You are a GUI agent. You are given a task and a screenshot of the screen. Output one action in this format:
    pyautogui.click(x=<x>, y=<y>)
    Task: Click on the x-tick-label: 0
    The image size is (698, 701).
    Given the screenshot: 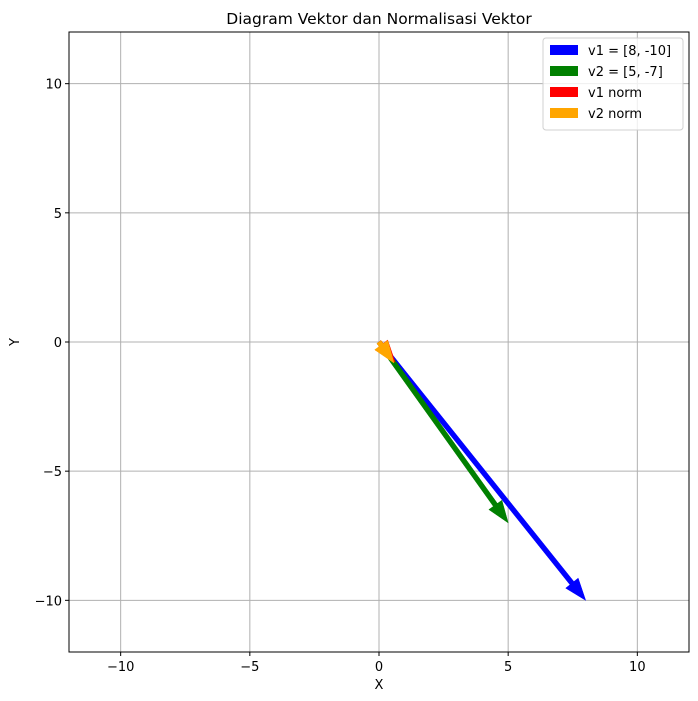 What is the action you would take?
    pyautogui.click(x=379, y=667)
    